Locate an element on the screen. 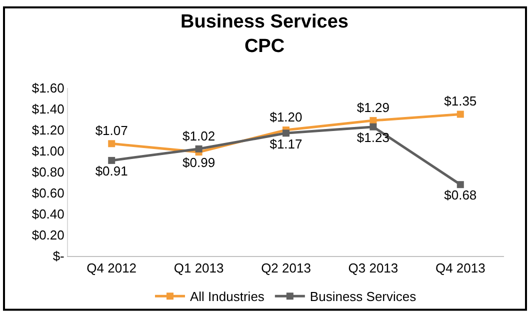 Image resolution: width=529 pixels, height=323 pixels. y-tick-label: $1.60 is located at coordinates (48, 88).